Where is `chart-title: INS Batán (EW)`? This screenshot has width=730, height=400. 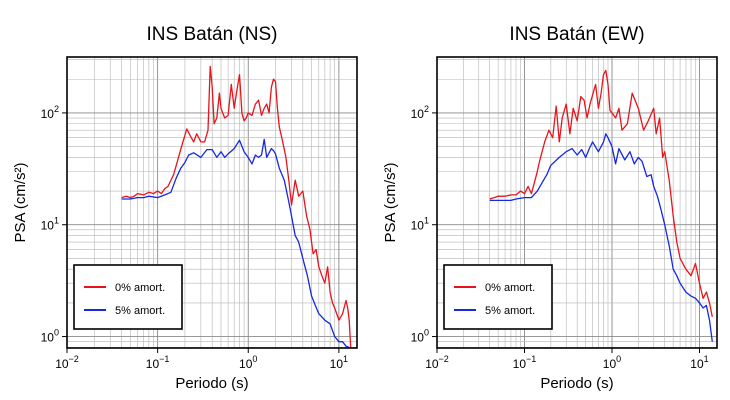 chart-title: INS Batán (EW) is located at coordinates (576, 34).